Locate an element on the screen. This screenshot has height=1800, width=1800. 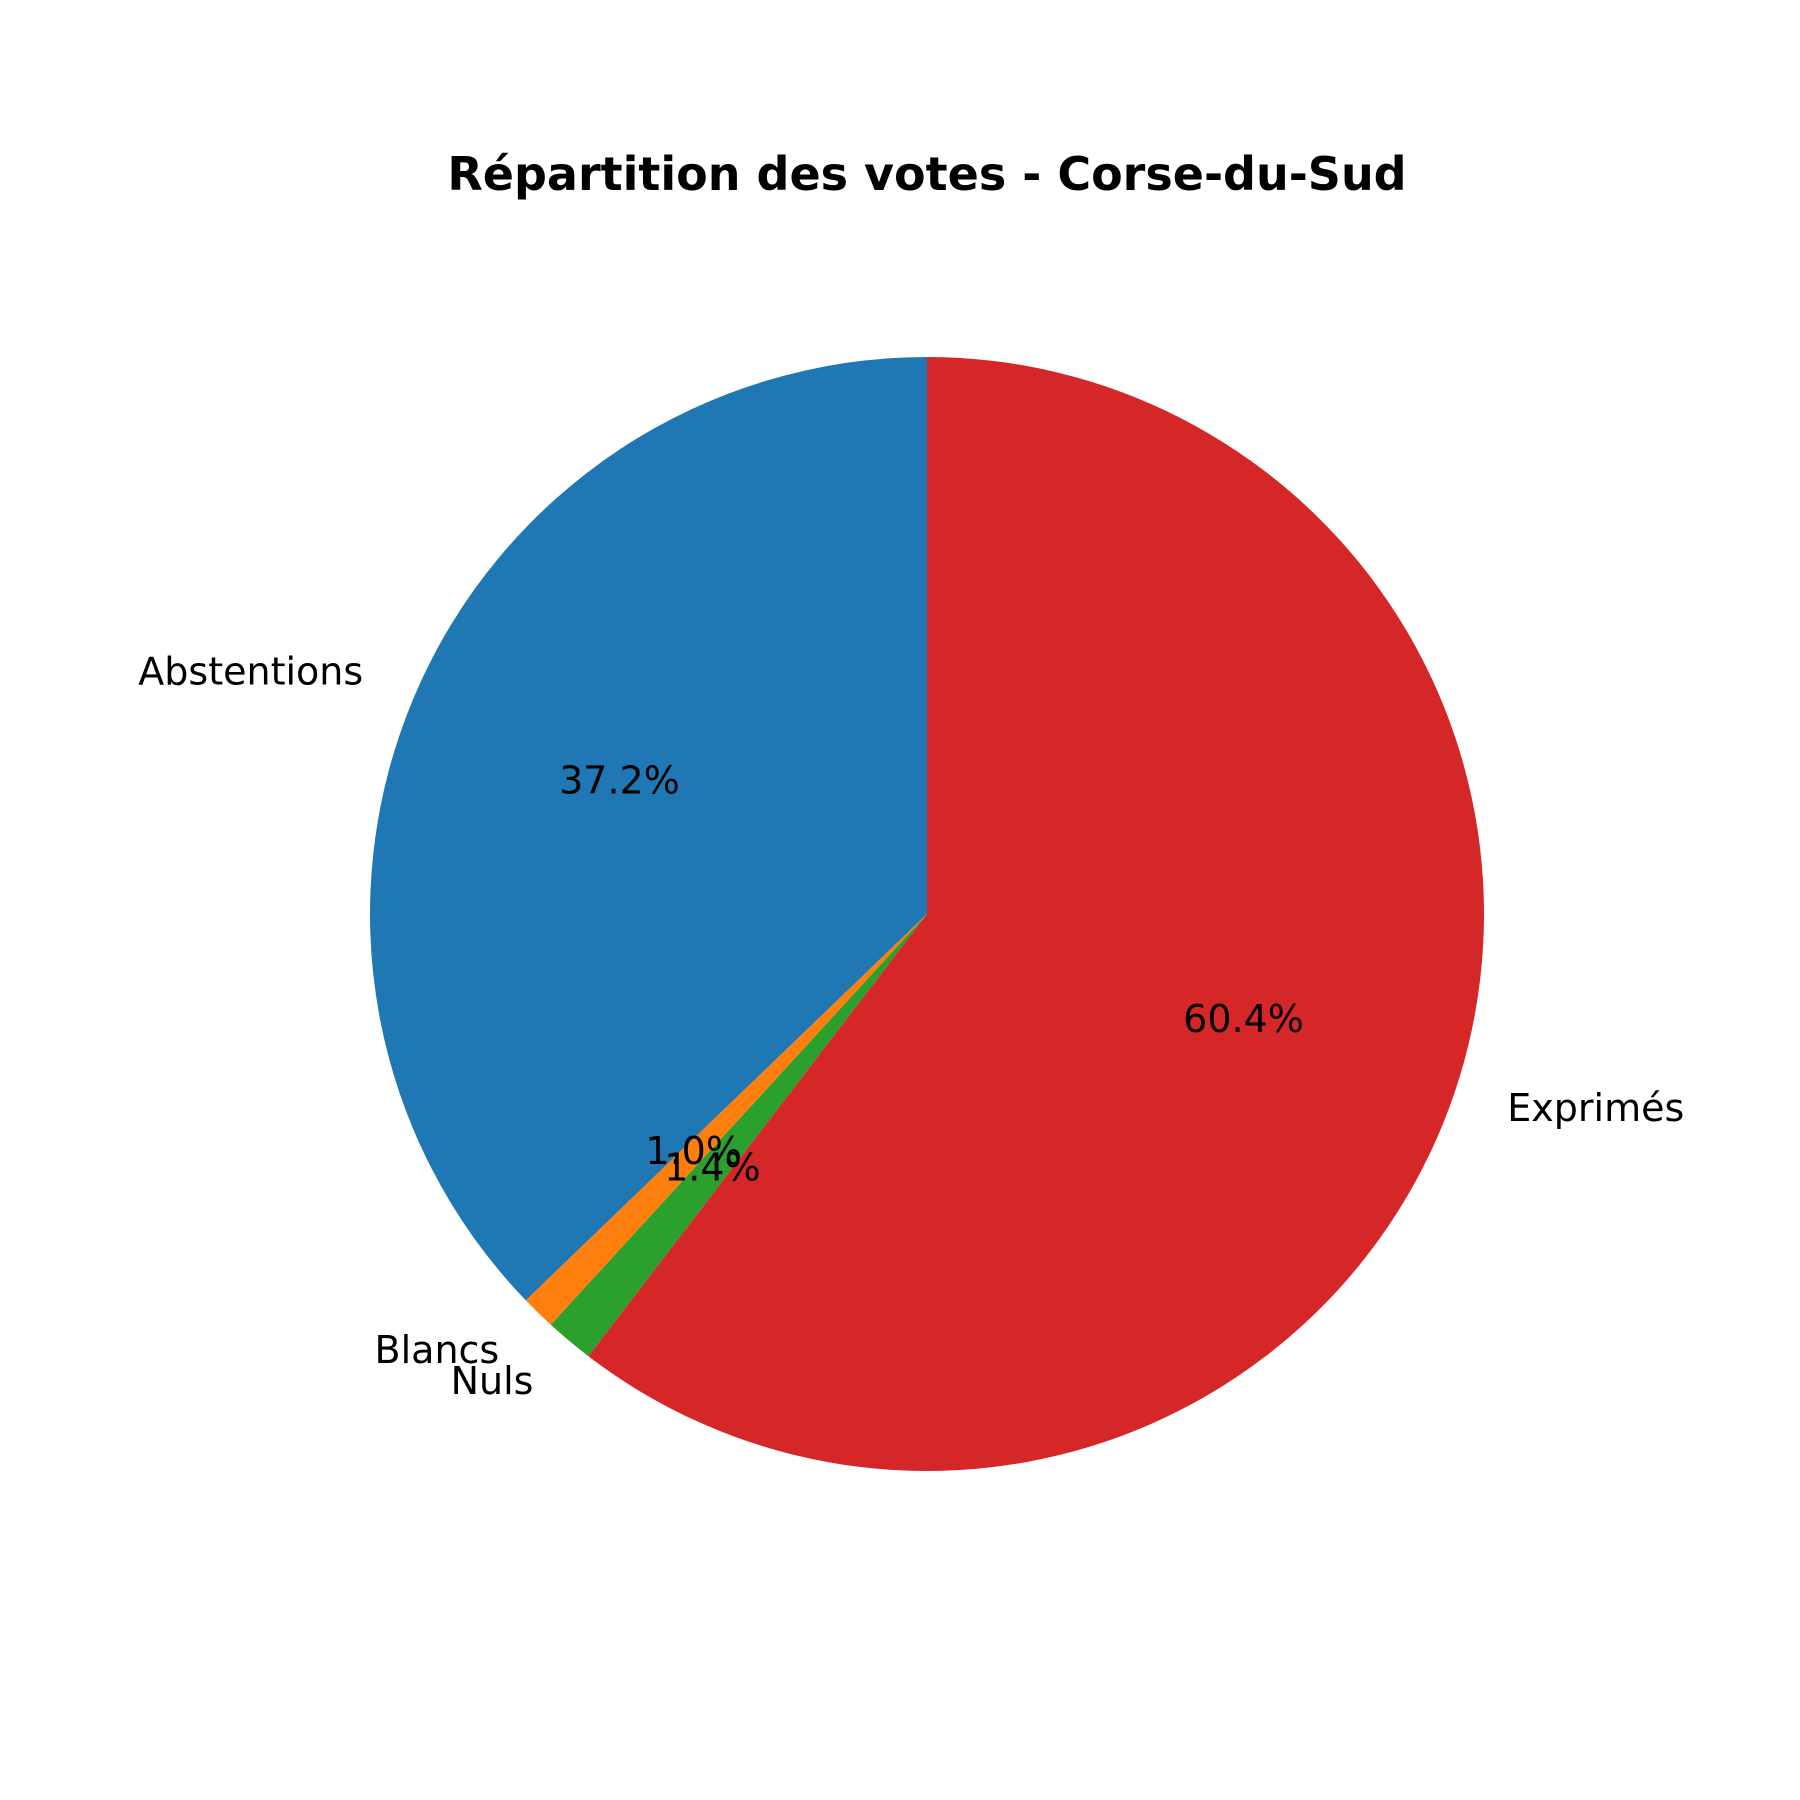
pie-slice-blancs is located at coordinates (726, 1119).